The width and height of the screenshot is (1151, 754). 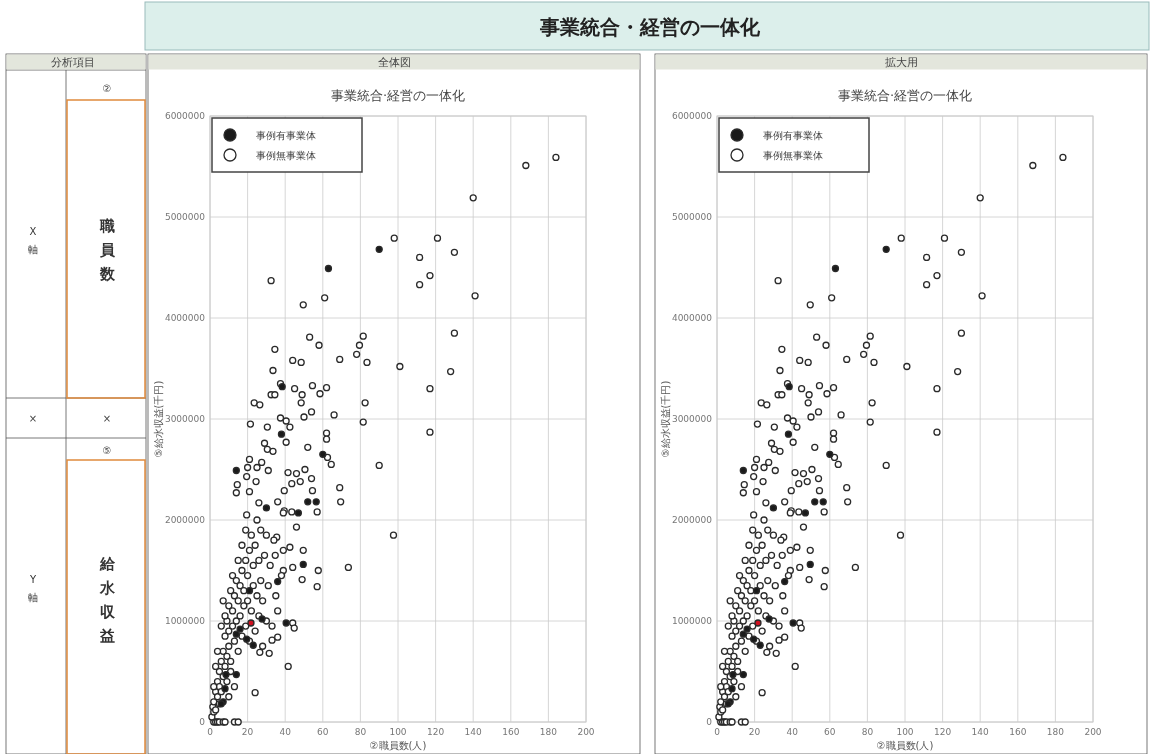 What do you see at coordinates (33, 240) in the screenshot?
I see `text: X軸` at bounding box center [33, 240].